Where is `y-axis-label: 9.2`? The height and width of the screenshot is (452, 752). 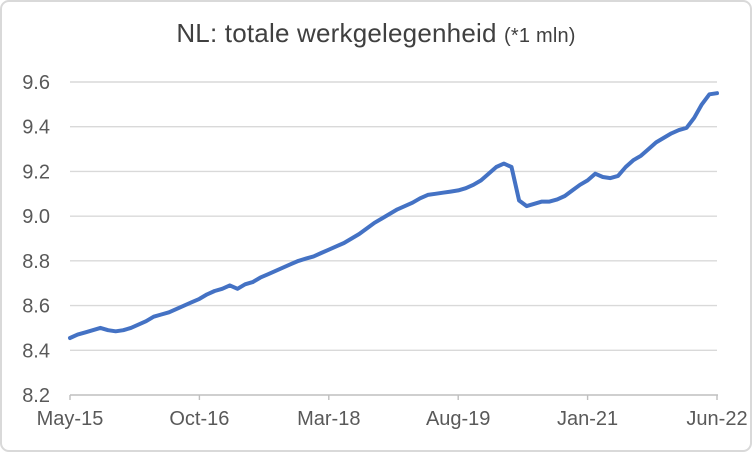
y-axis-label: 9.2 is located at coordinates (36, 172).